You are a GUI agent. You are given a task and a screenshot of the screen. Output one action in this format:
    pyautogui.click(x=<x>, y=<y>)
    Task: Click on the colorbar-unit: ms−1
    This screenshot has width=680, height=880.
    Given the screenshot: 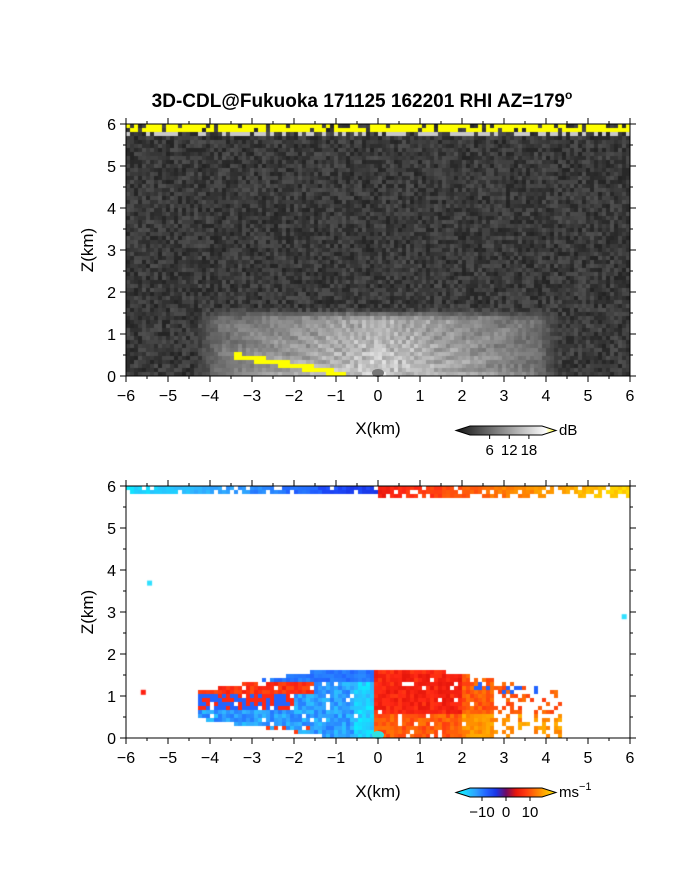 What is the action you would take?
    pyautogui.click(x=575, y=791)
    